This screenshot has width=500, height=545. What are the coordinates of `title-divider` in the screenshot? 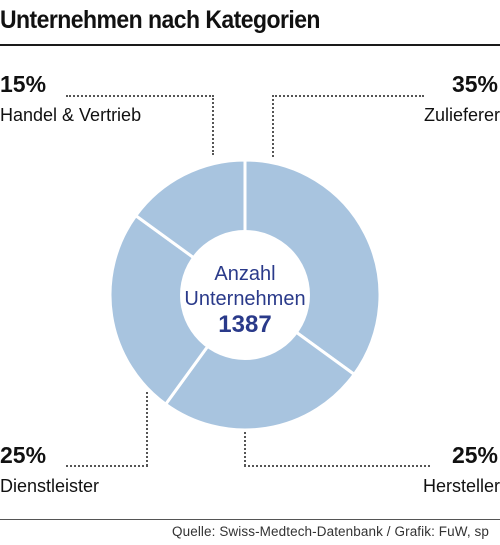 It's located at (250, 45).